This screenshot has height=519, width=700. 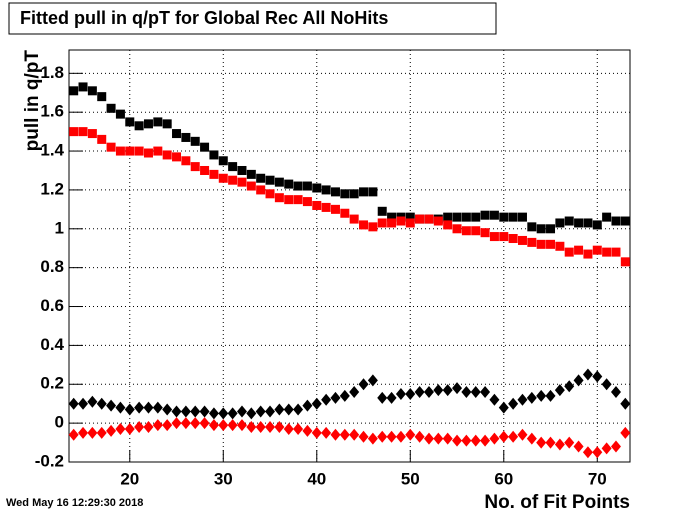 What do you see at coordinates (59, 227) in the screenshot?
I see `y-tick-label: 1` at bounding box center [59, 227].